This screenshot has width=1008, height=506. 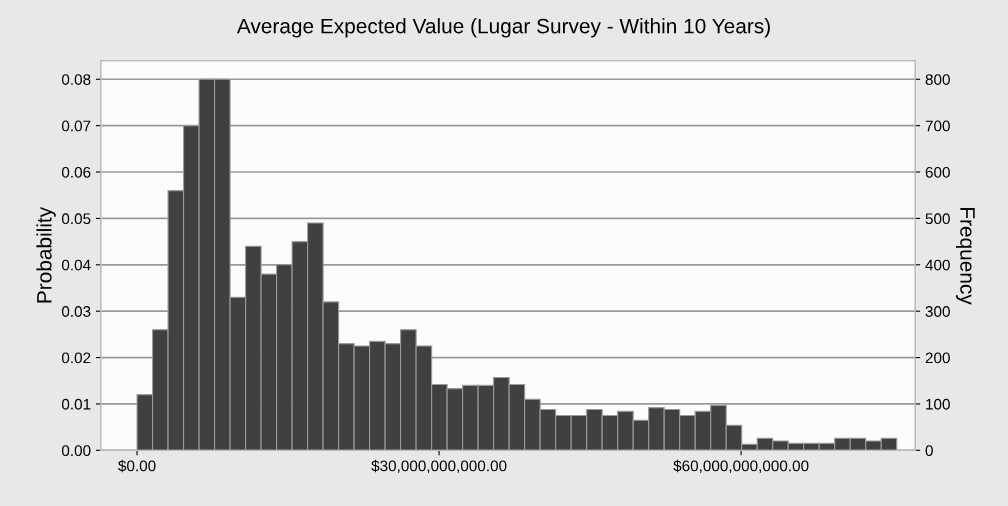 What do you see at coordinates (741, 466) in the screenshot?
I see `x-tick-label: $60,000,000,000.00` at bounding box center [741, 466].